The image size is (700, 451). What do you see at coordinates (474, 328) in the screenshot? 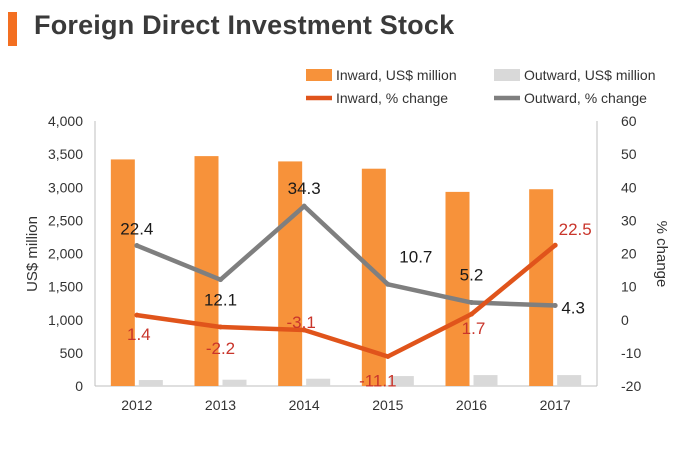
I see `label-inward-change: 1.7` at bounding box center [474, 328].